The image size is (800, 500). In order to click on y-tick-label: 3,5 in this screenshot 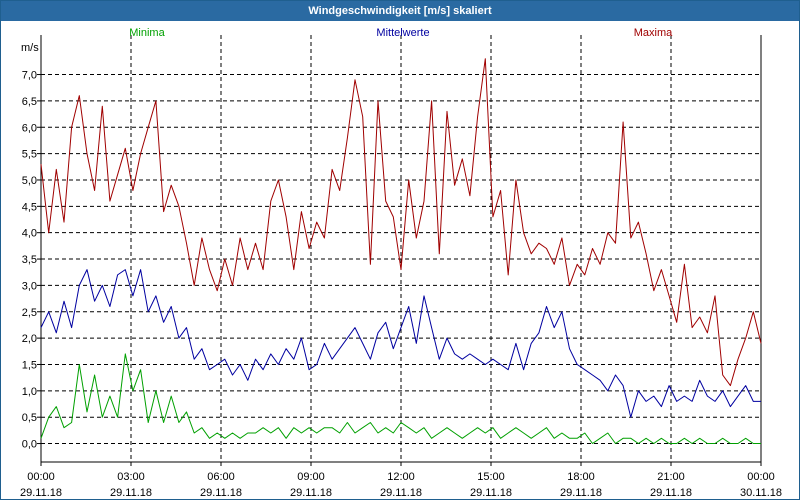, I will do `click(29, 260)`.